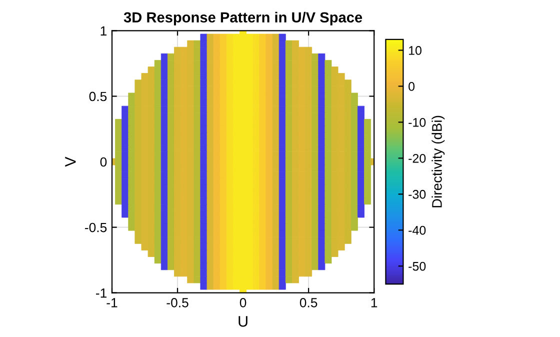 This screenshot has height=337, width=560. I want to click on color-bar-label: -30, so click(417, 194).